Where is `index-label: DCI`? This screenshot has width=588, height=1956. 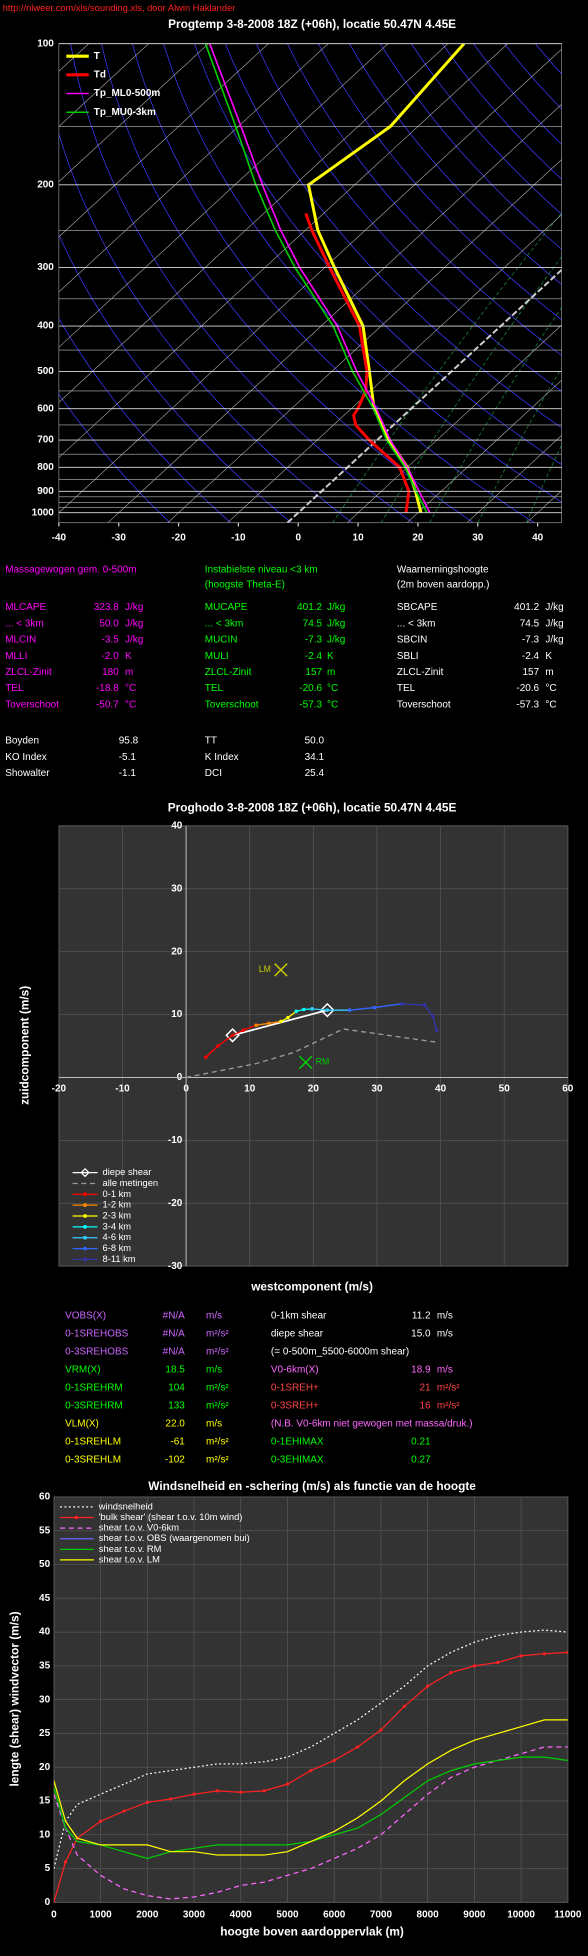
index-label: DCI is located at coordinates (213, 773).